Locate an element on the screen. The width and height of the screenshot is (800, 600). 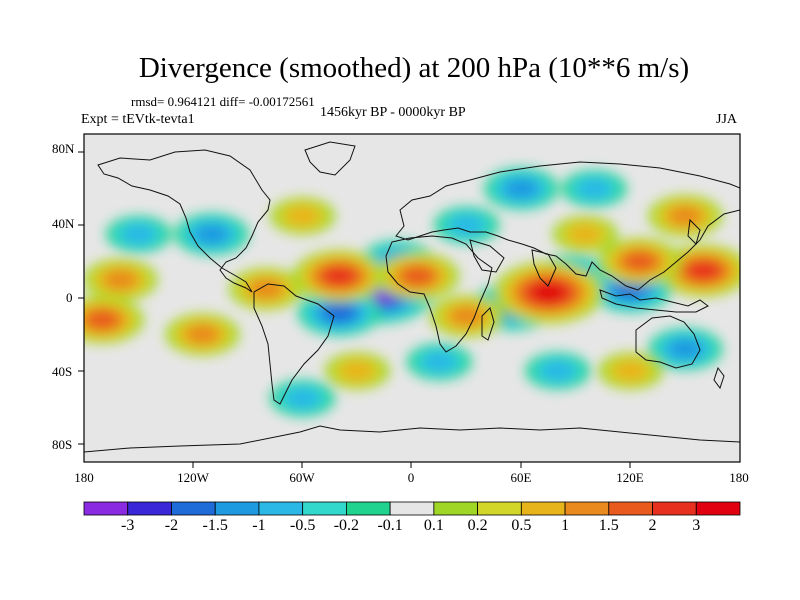
lon-label-180e: 180 is located at coordinates (739, 477).